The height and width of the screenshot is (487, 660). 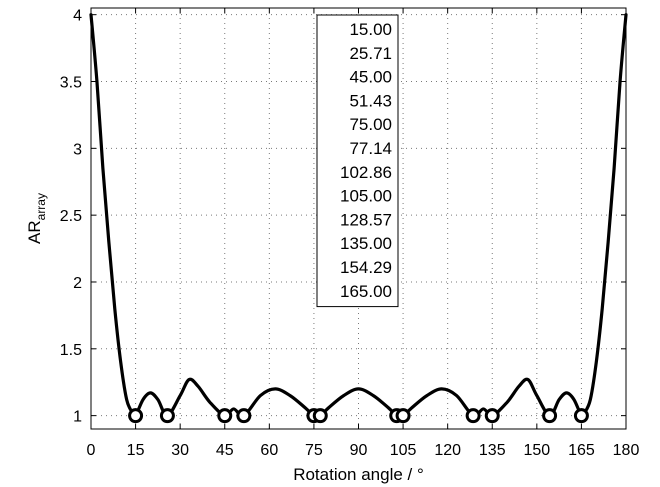 I want to click on annotation-line: 165.00, so click(x=366, y=291).